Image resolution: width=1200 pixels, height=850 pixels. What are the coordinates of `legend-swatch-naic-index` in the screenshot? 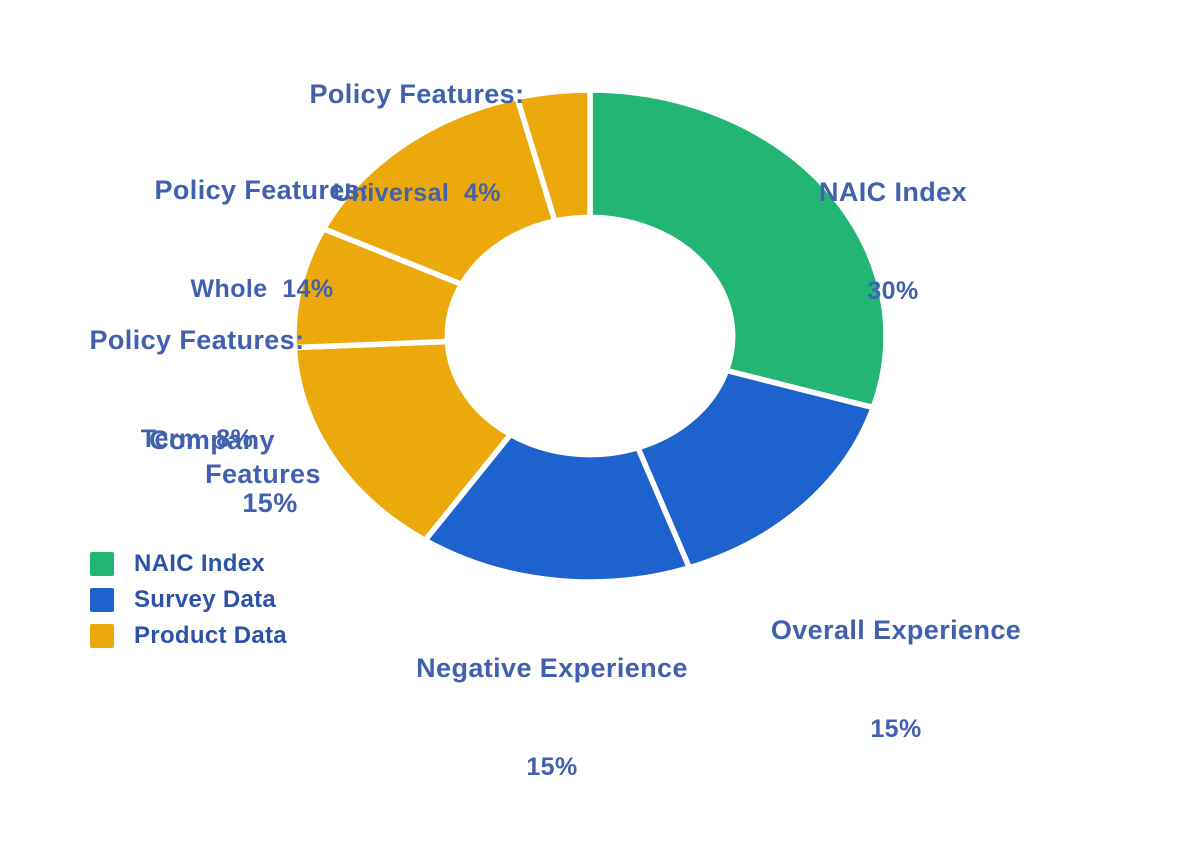 It's located at (102, 564).